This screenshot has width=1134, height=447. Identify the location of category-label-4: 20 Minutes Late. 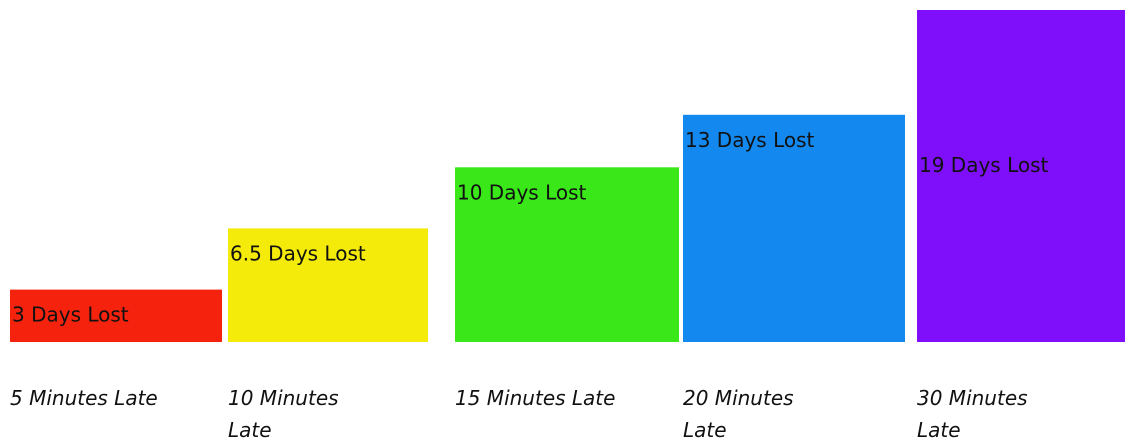
(738, 414).